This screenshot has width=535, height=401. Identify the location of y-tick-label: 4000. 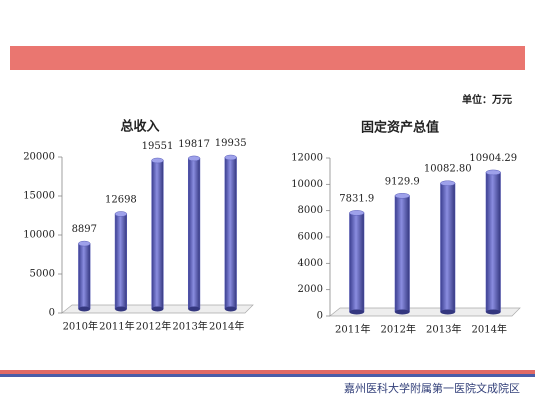
(310, 263).